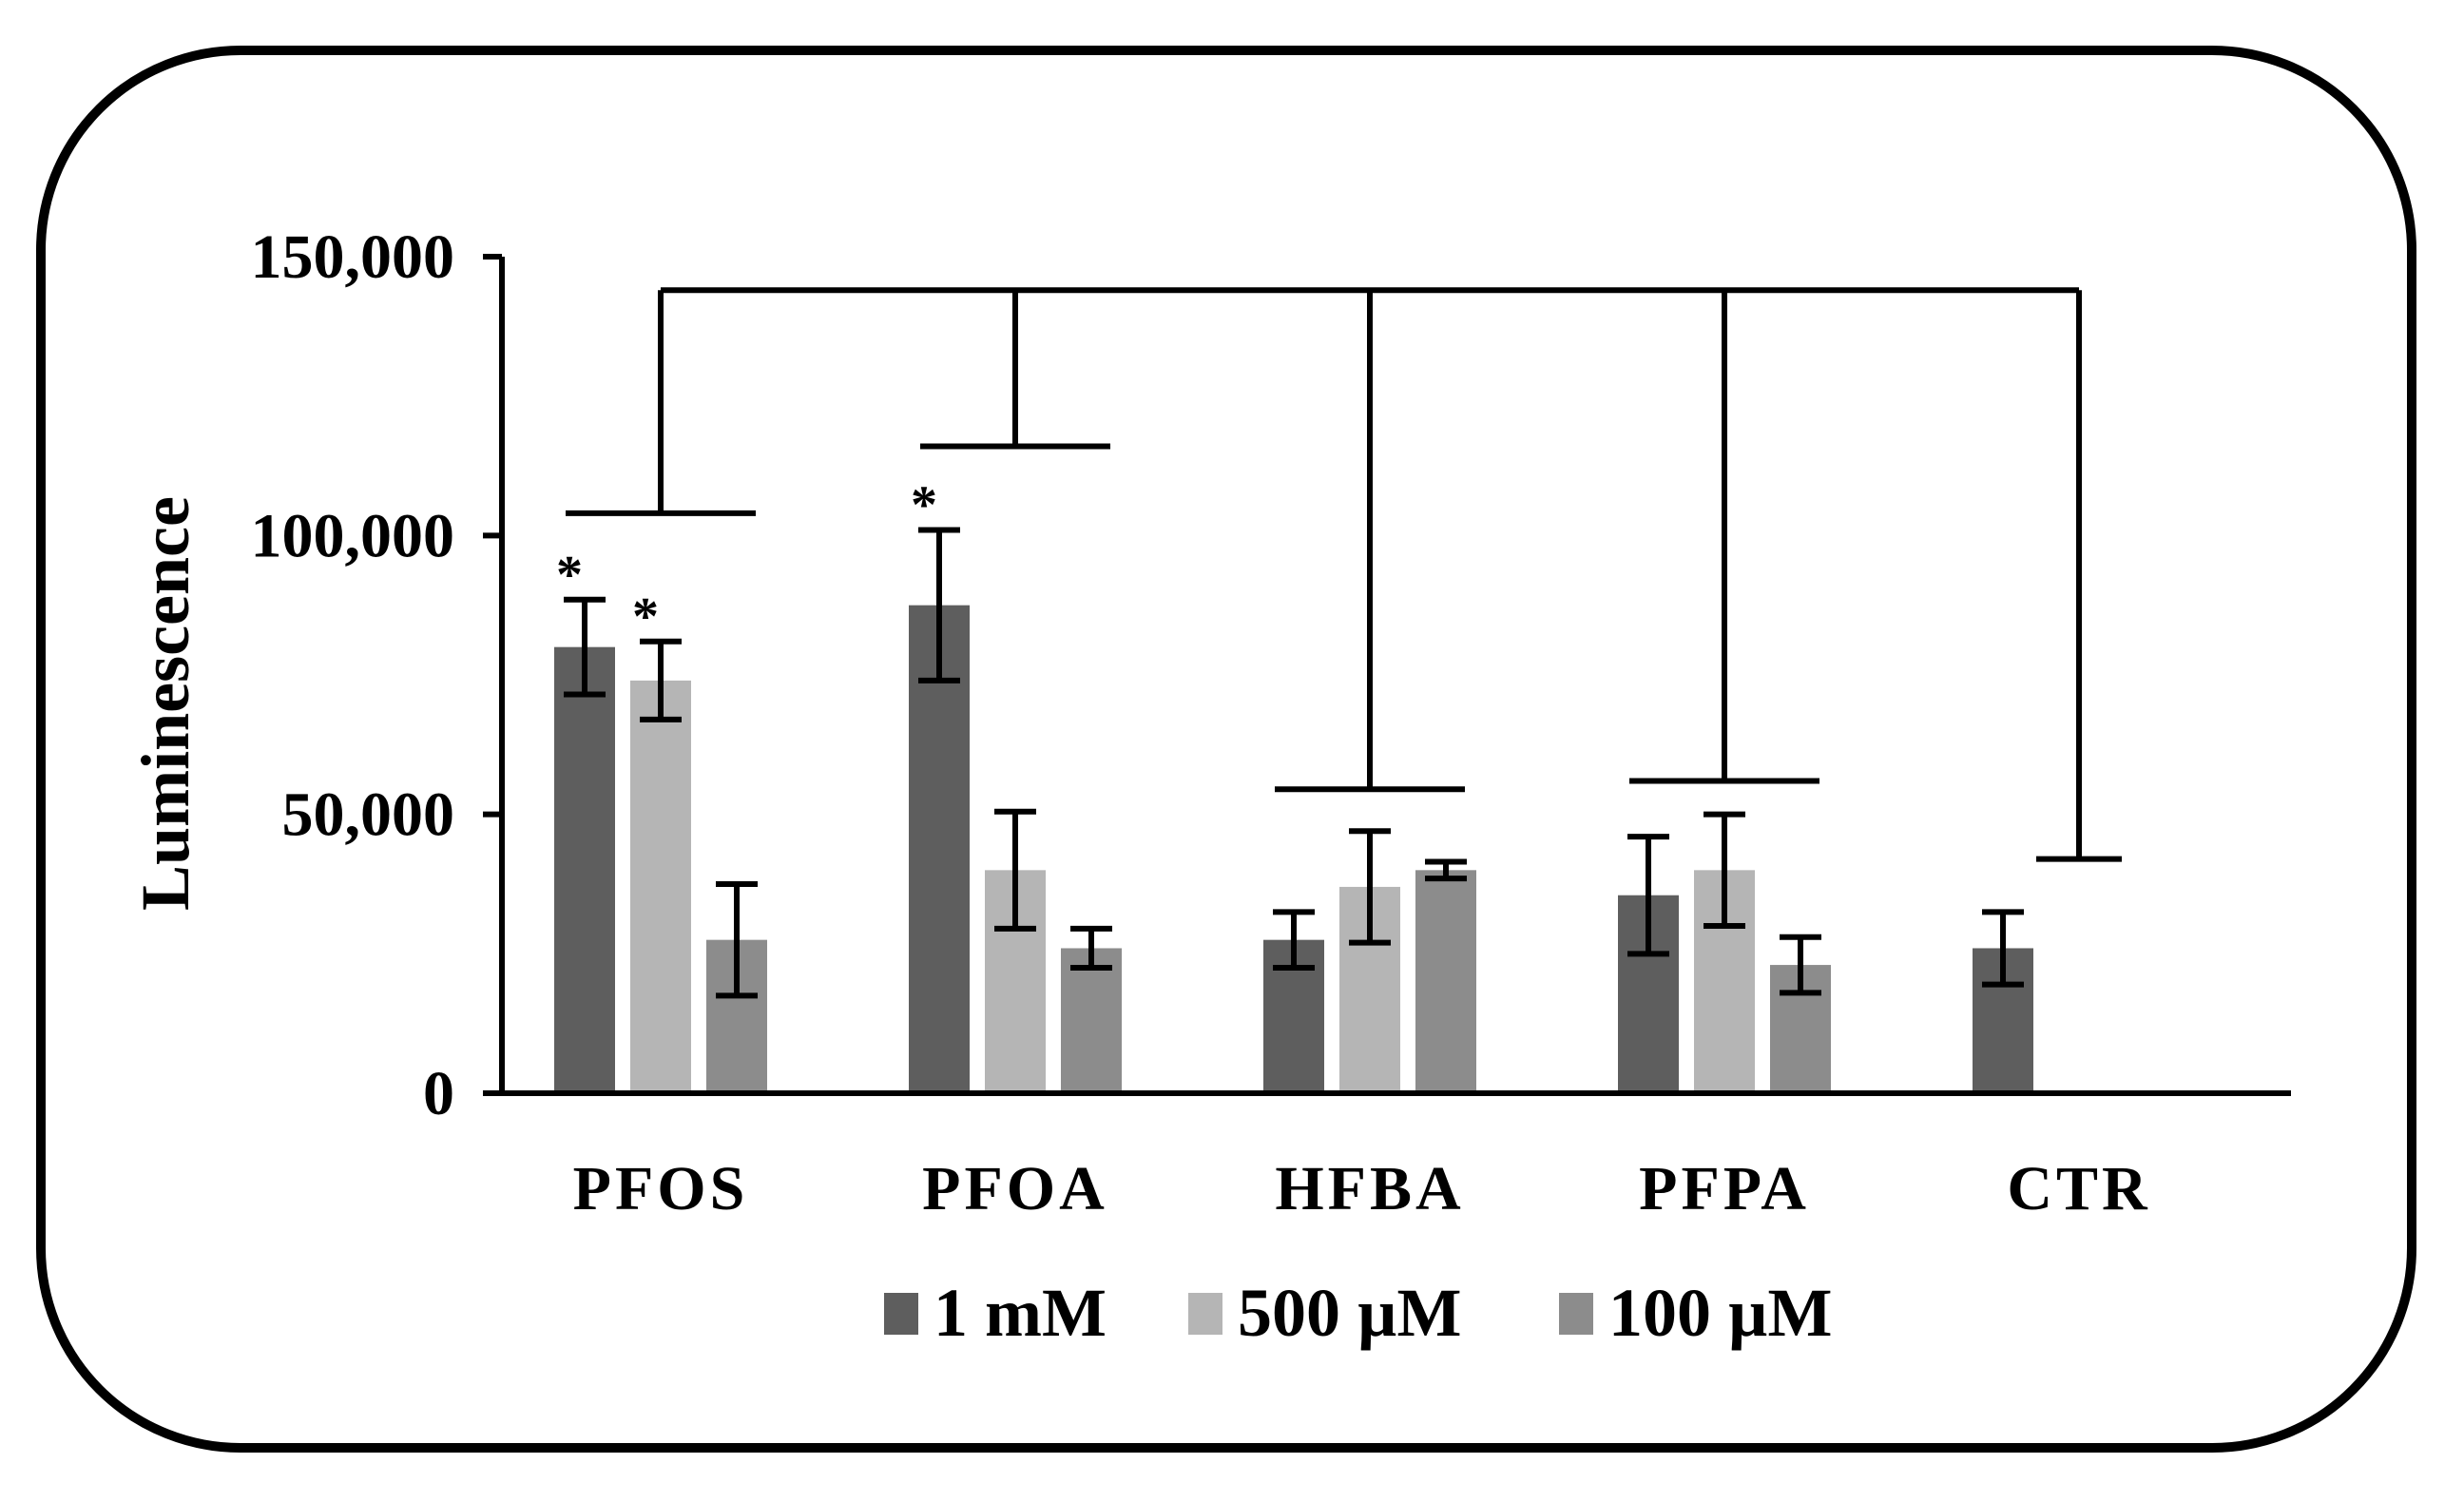 The width and height of the screenshot is (2464, 1502). What do you see at coordinates (368, 815) in the screenshot?
I see `y-tick-label: 50,000` at bounding box center [368, 815].